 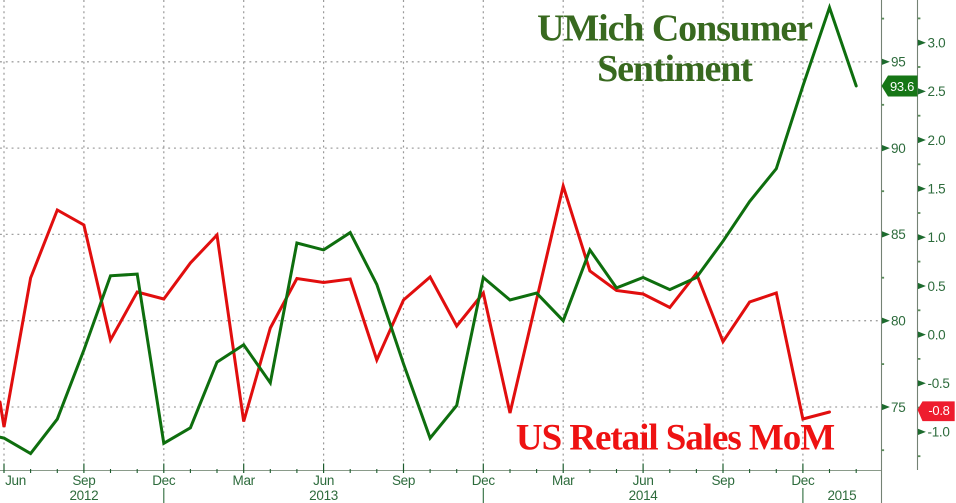 What do you see at coordinates (898, 321) in the screenshot?
I see `svg-text: 80` at bounding box center [898, 321].